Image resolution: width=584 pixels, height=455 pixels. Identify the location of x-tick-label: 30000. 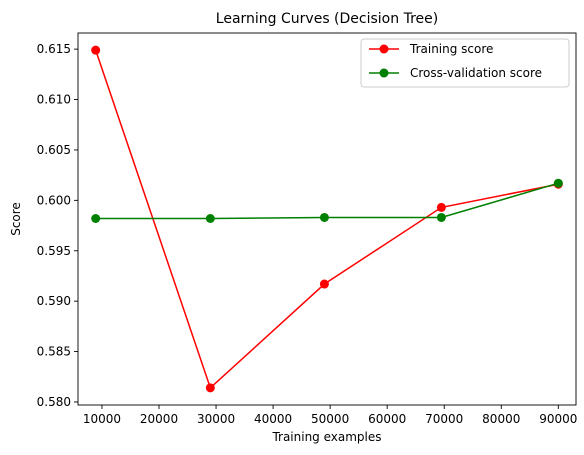
(216, 419).